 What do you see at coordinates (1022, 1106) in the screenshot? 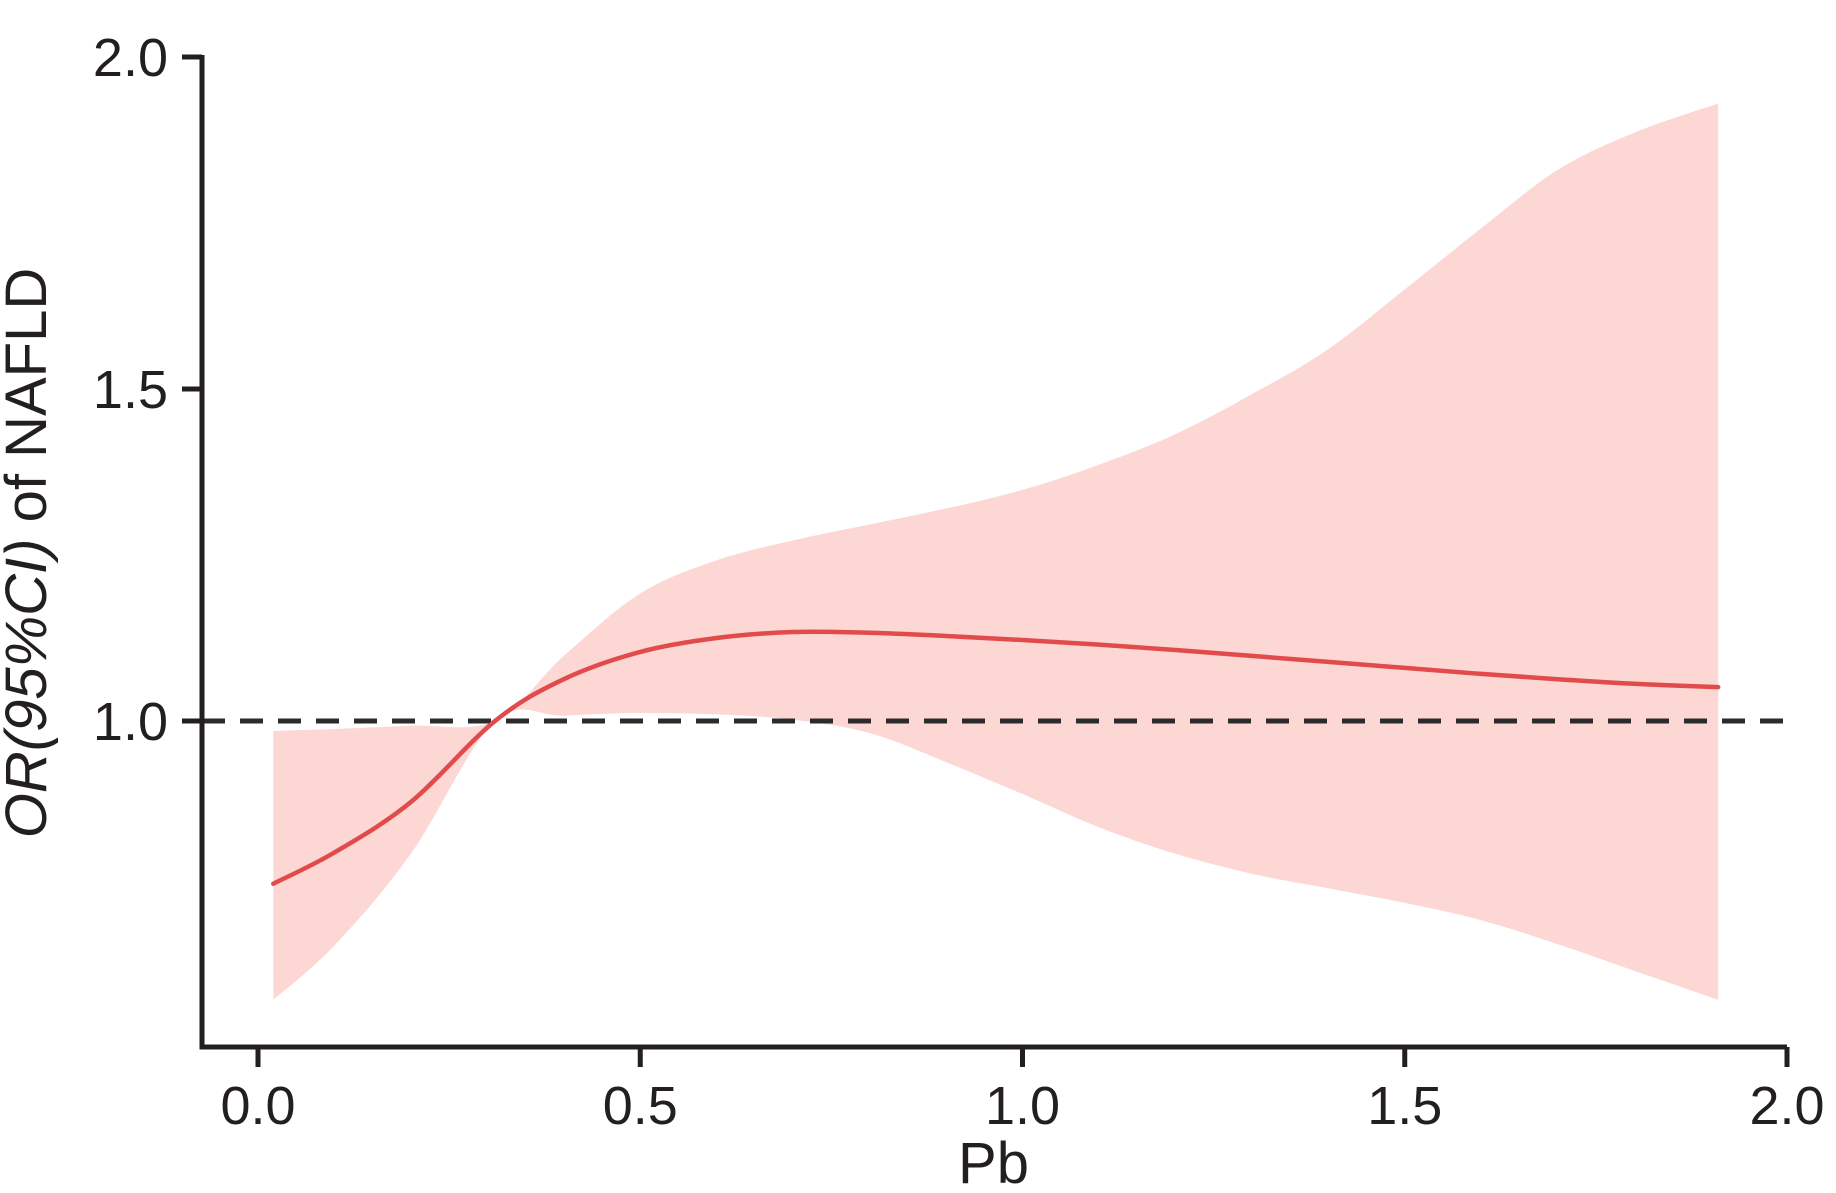
I see `x-tick-label: 1.0` at bounding box center [1022, 1106].